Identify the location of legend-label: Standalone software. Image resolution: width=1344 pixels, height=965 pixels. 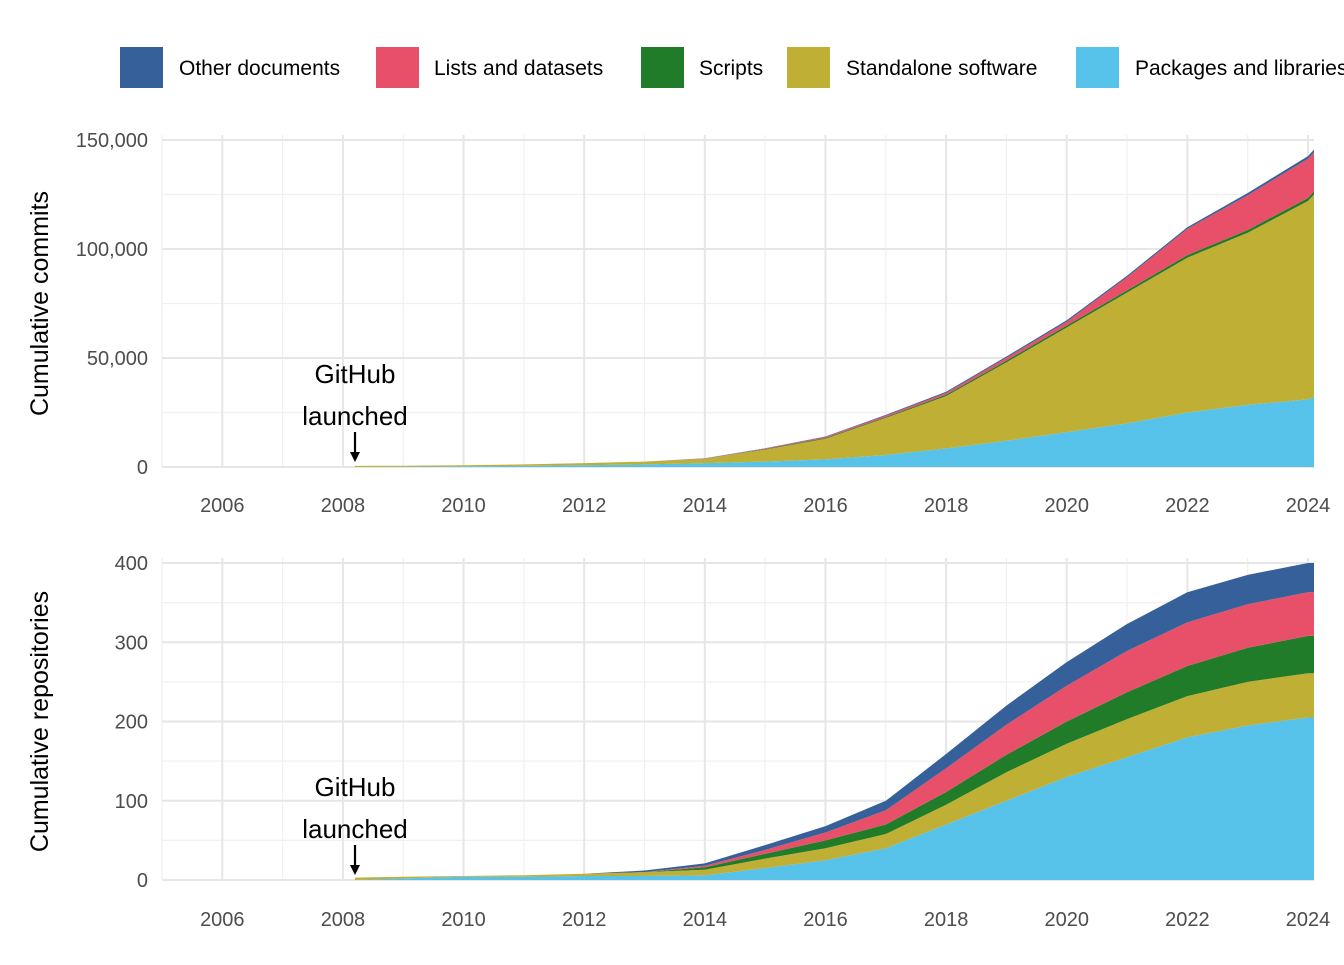
(941, 68).